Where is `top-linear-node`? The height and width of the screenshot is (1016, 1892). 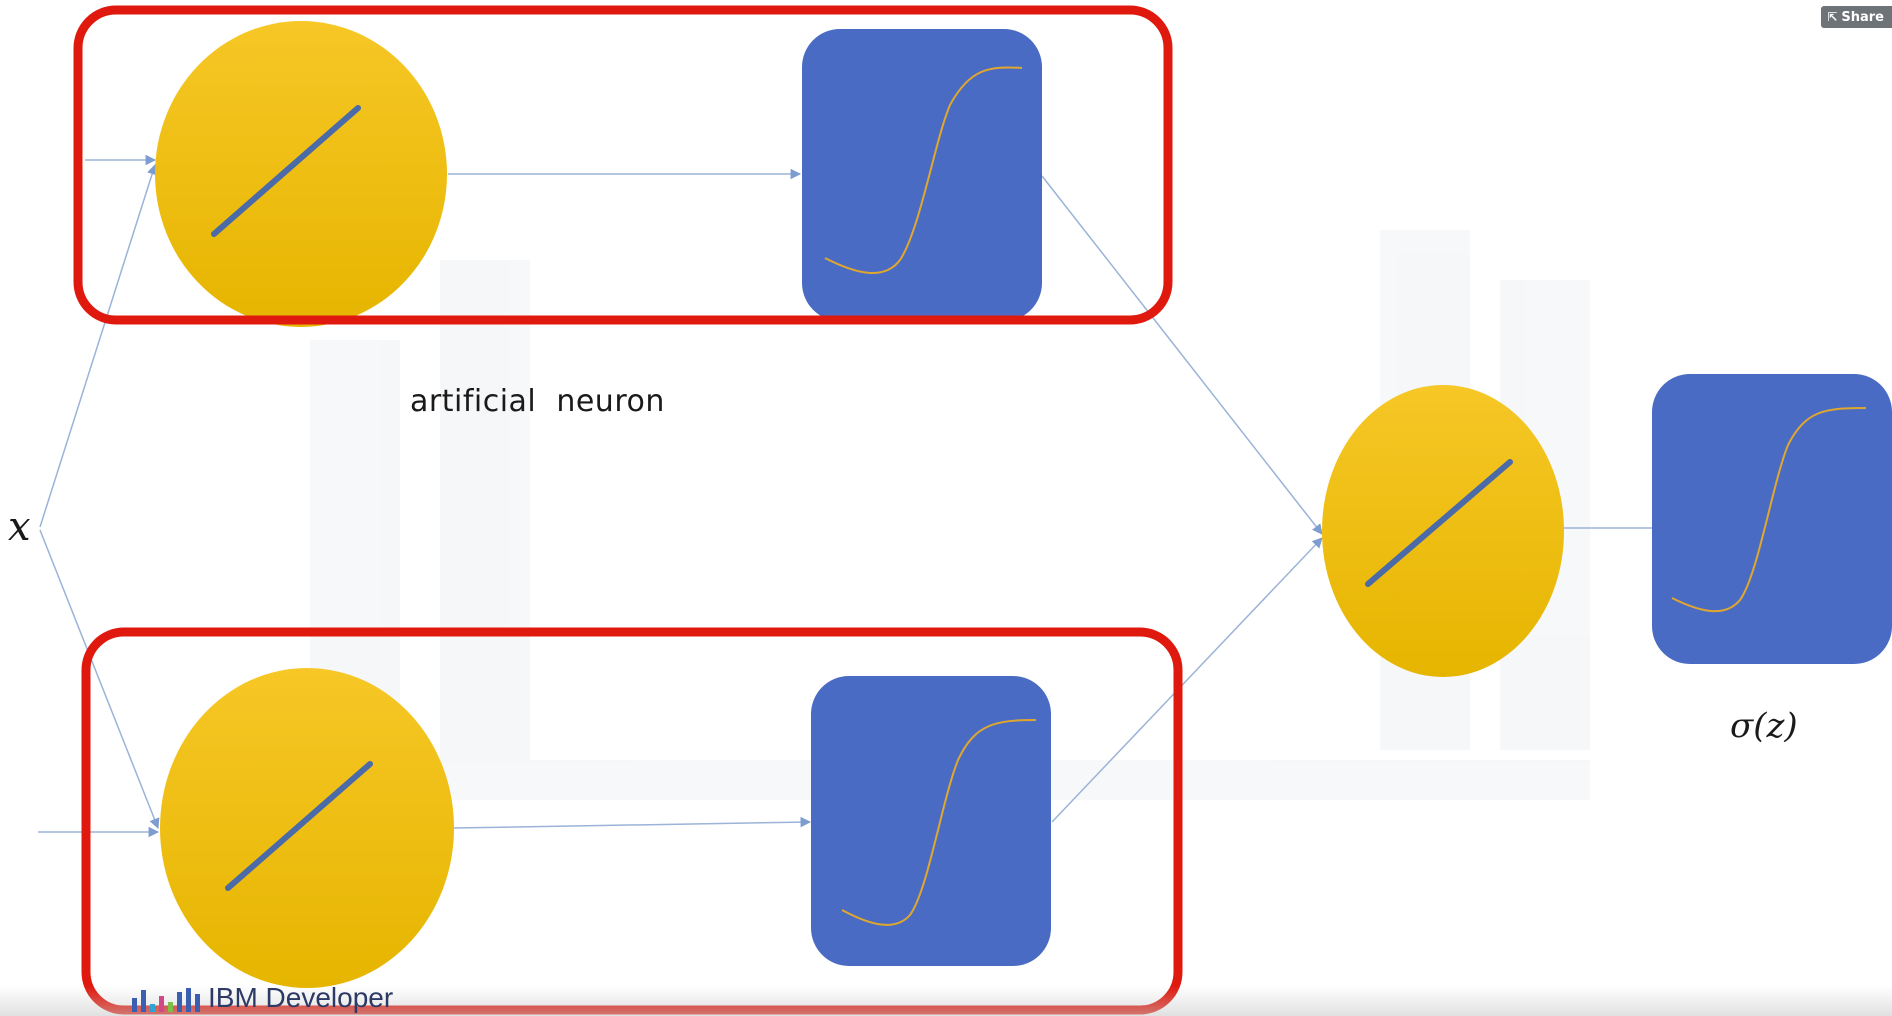
top-linear-node is located at coordinates (301, 174).